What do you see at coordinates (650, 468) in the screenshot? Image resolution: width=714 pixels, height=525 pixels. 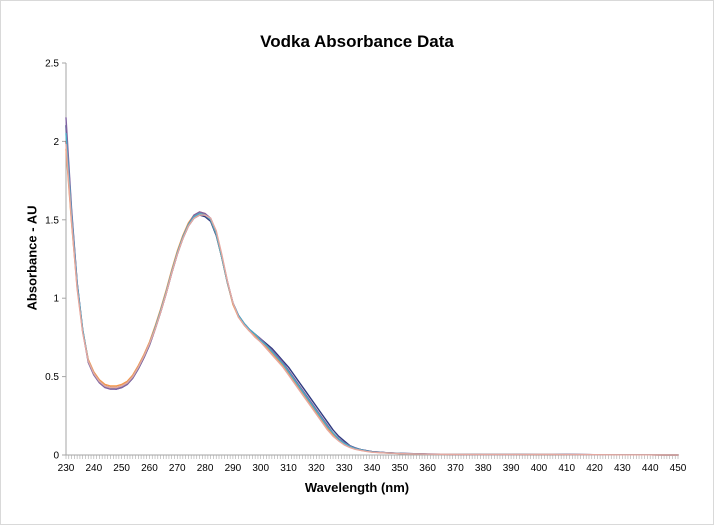 I see `x-tick-label: 440` at bounding box center [650, 468].